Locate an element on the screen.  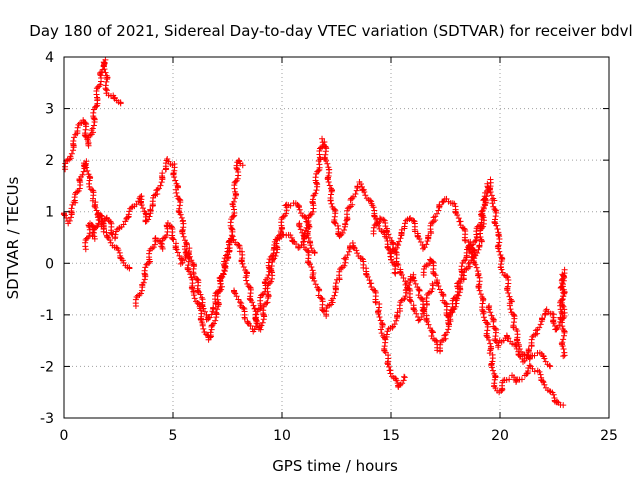
y-tick-label: 0 is located at coordinates (49, 264).